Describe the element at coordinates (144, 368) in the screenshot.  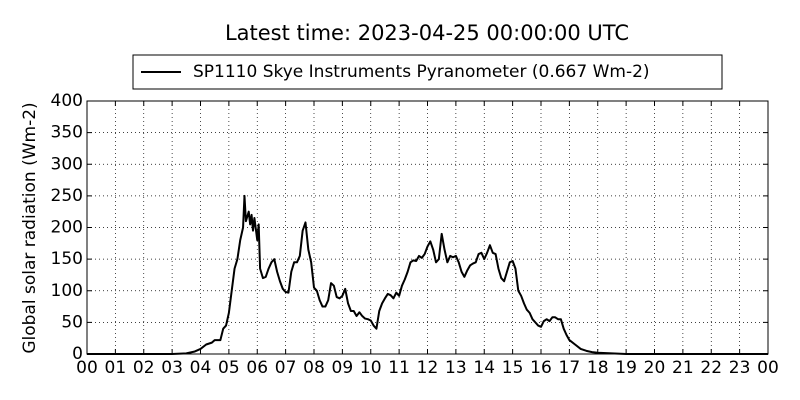
I see `x-tick-label: 02` at that location.